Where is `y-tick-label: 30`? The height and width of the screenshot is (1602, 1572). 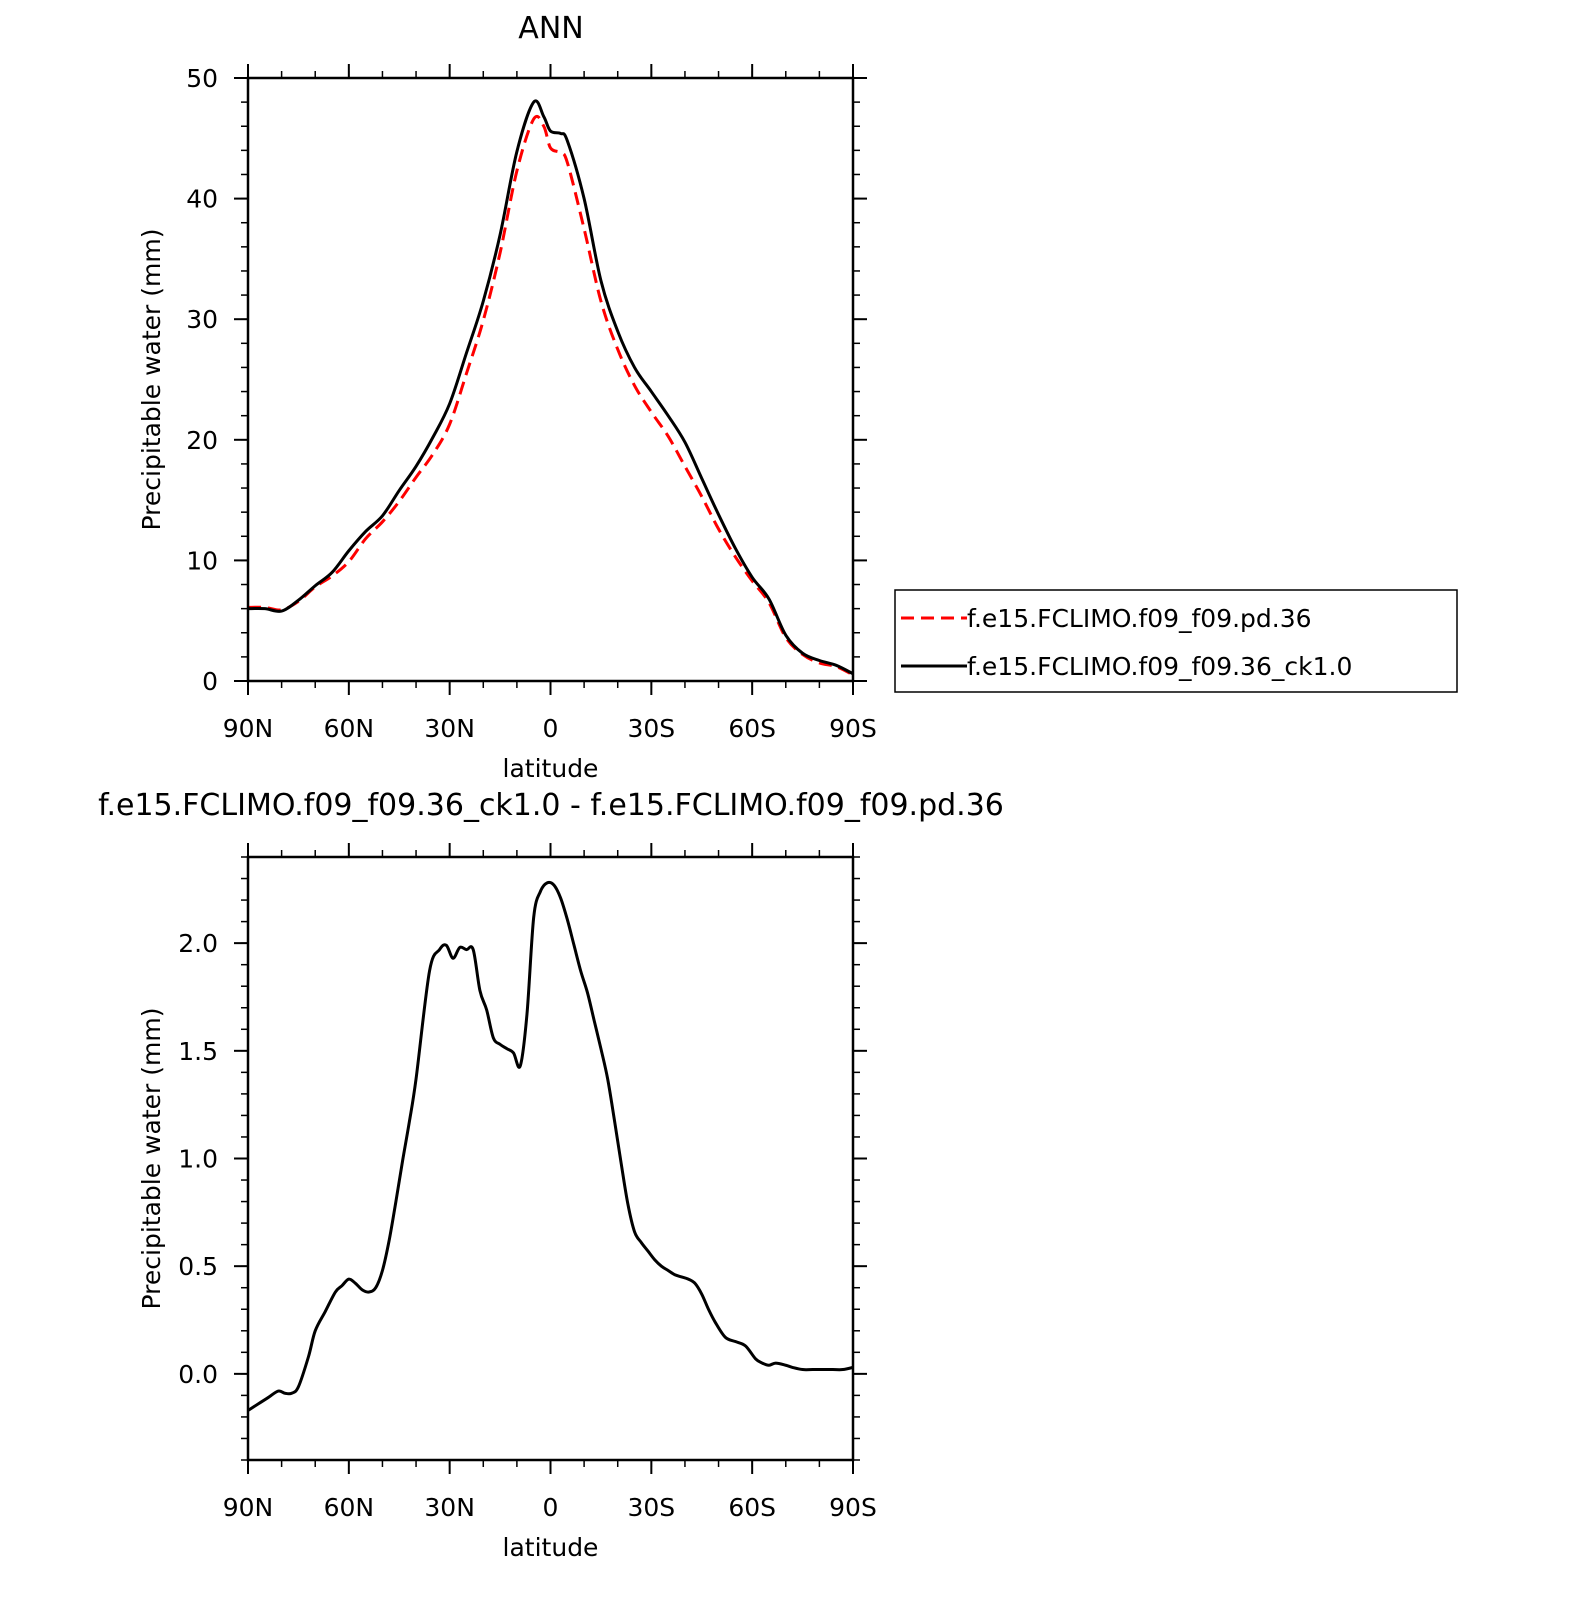 y-tick-label: 30 is located at coordinates (202, 319).